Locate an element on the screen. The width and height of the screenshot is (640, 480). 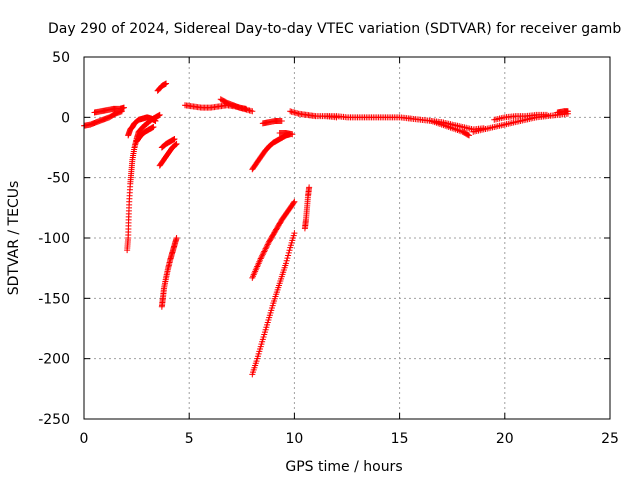
x-tick-label: 20 is located at coordinates (505, 439).